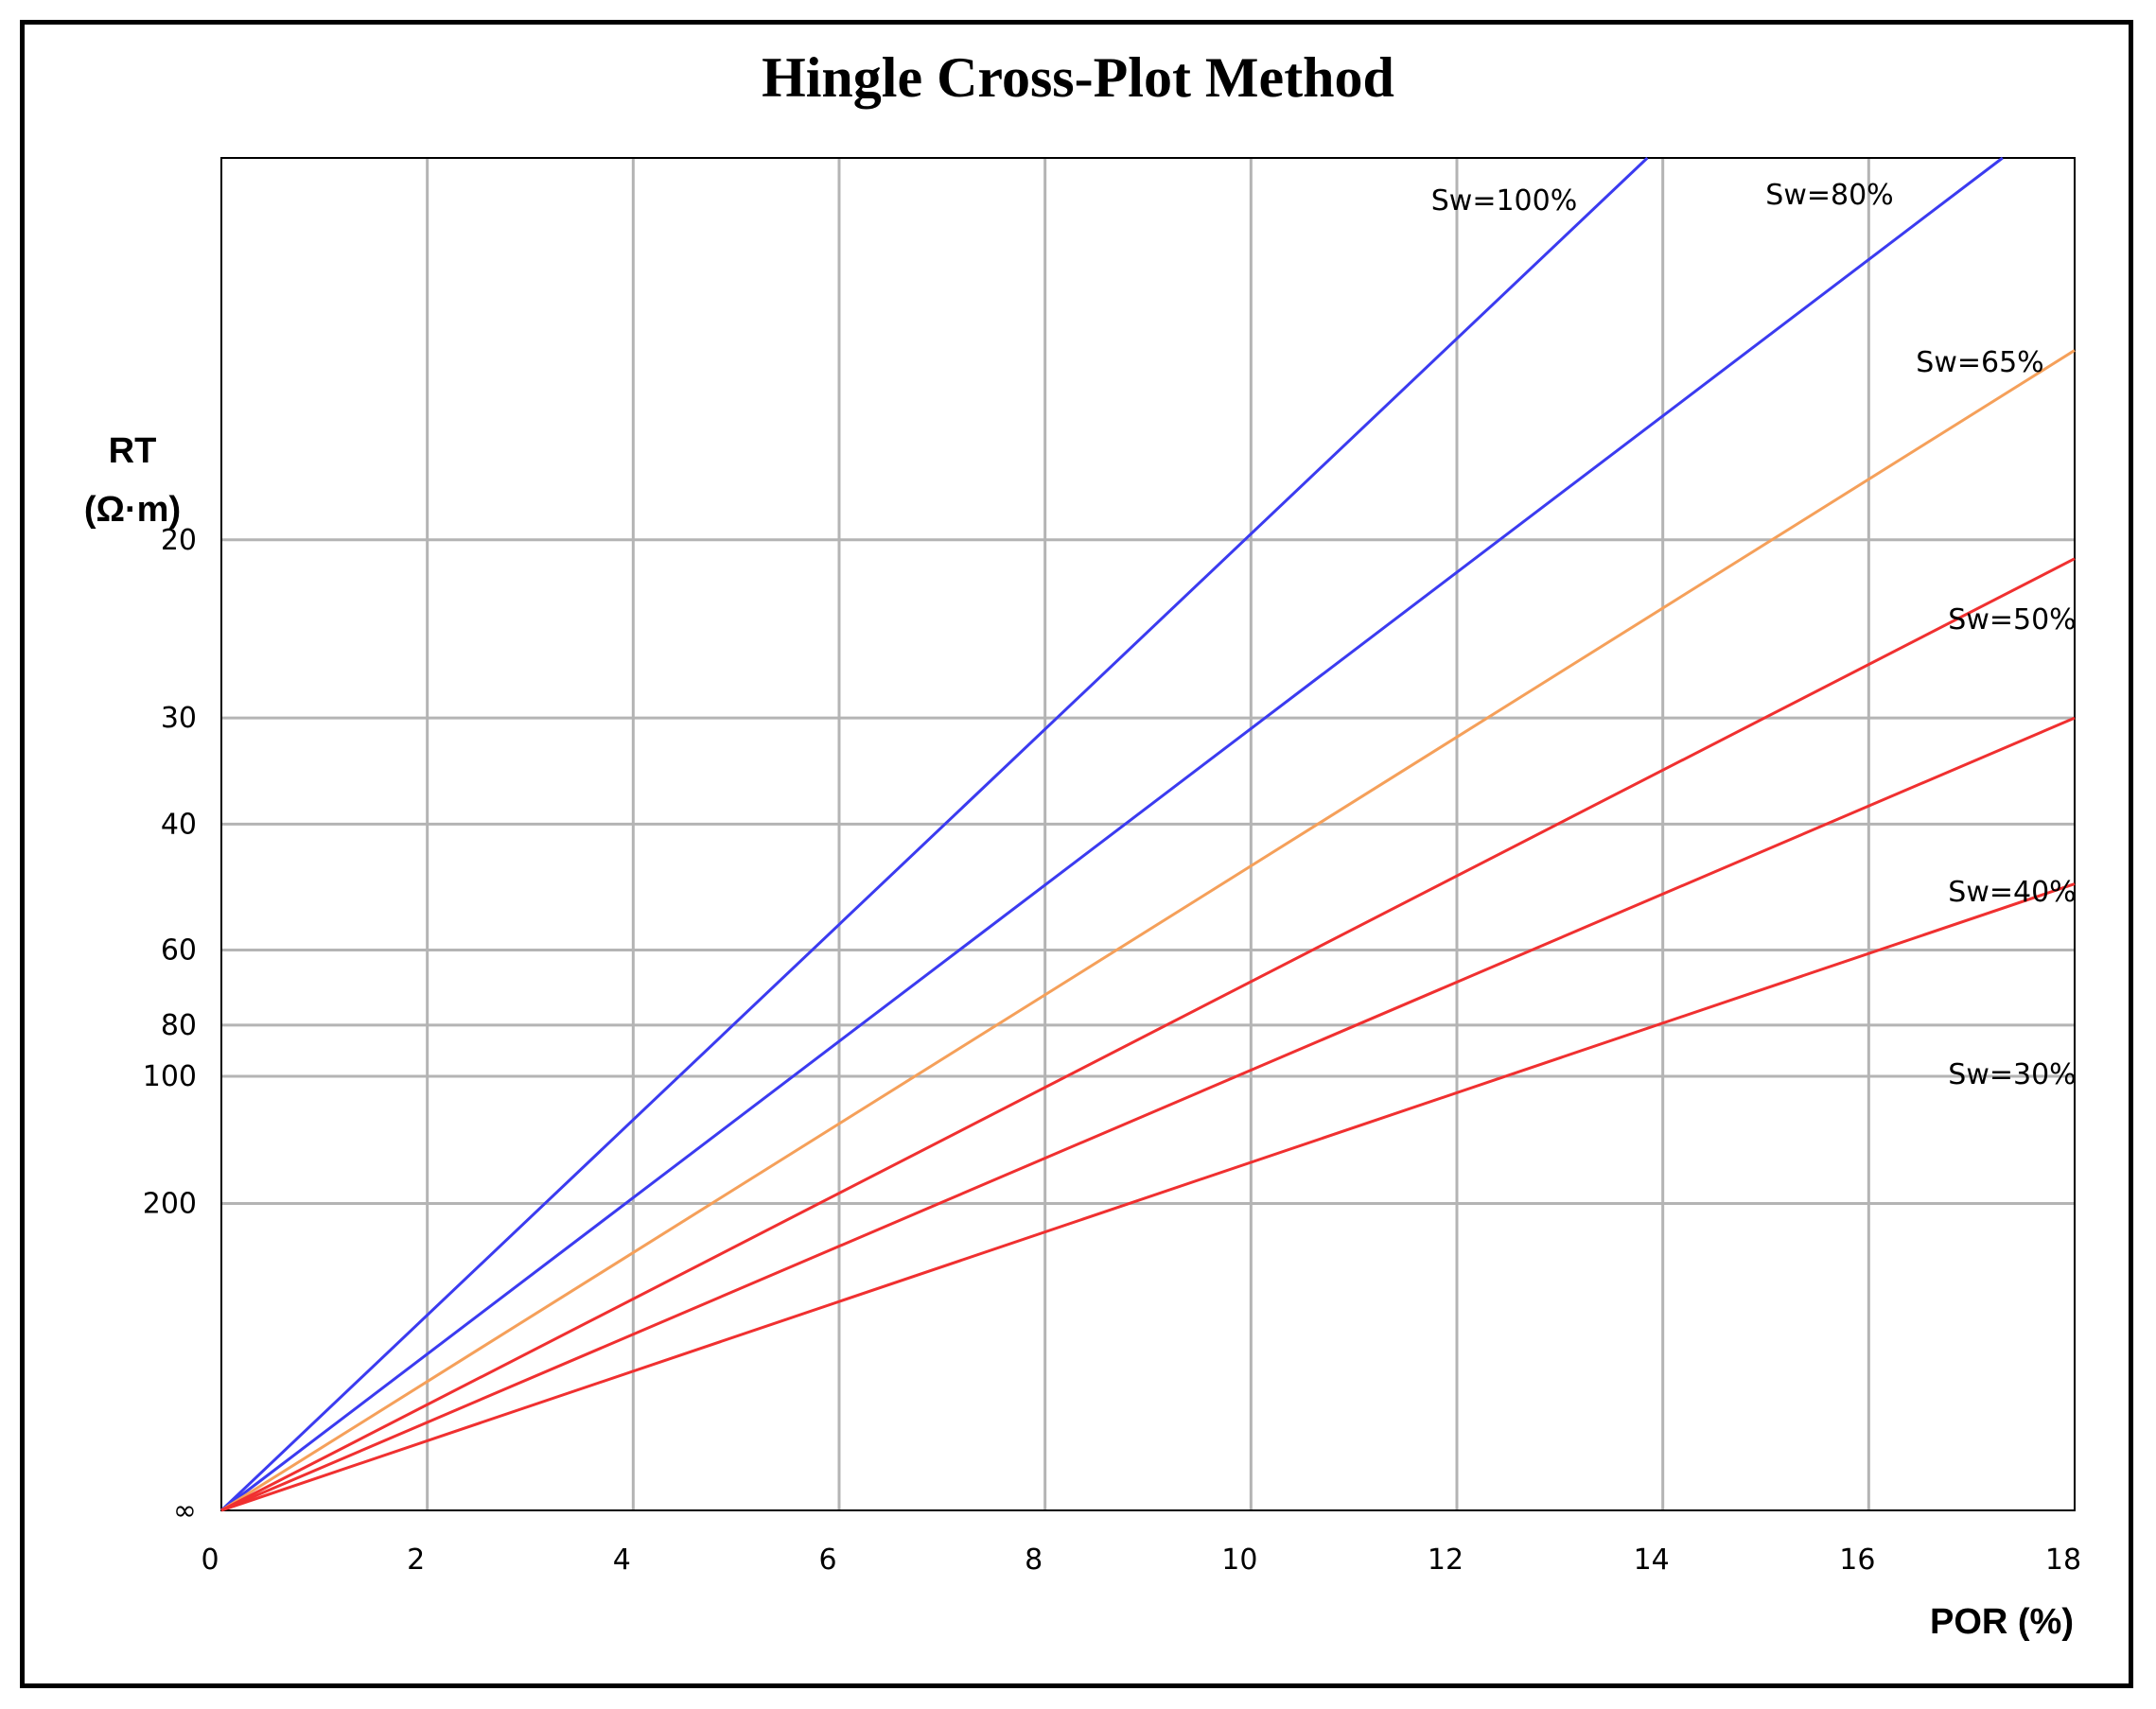 The height and width of the screenshot is (1709, 2156). I want to click on x-axis-title: POR (%), so click(2002, 1622).